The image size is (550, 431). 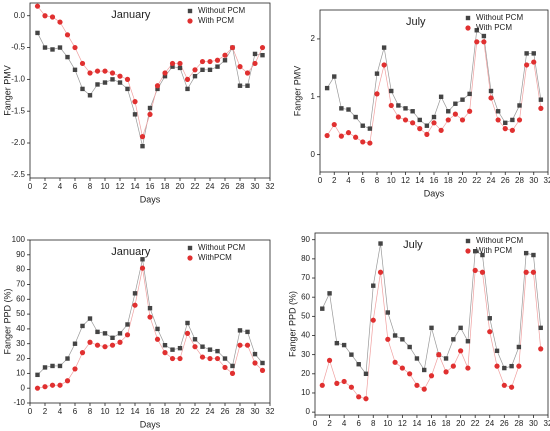 I want to click on y-tick-label: 70, so click(x=305, y=277).